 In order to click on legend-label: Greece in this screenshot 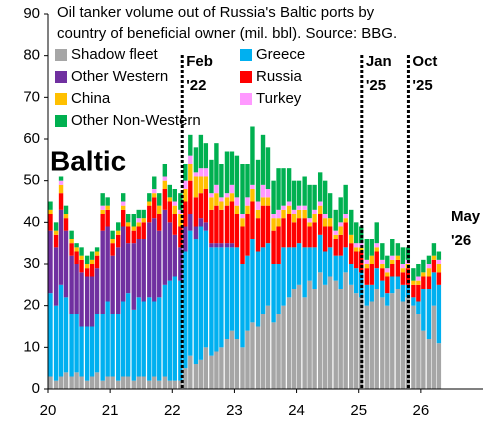, I will do `click(280, 54)`.